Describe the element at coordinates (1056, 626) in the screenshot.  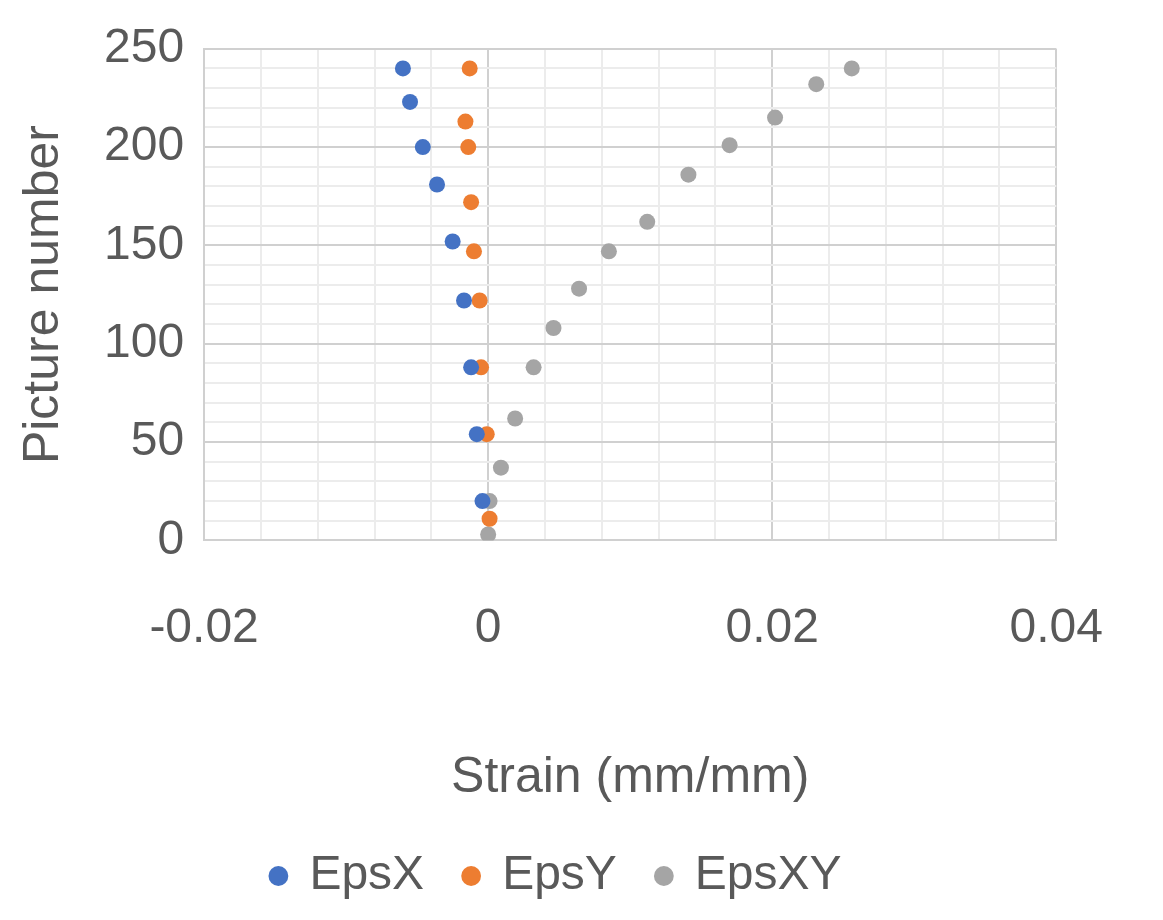
I see `x-tick-label: 0.04` at that location.